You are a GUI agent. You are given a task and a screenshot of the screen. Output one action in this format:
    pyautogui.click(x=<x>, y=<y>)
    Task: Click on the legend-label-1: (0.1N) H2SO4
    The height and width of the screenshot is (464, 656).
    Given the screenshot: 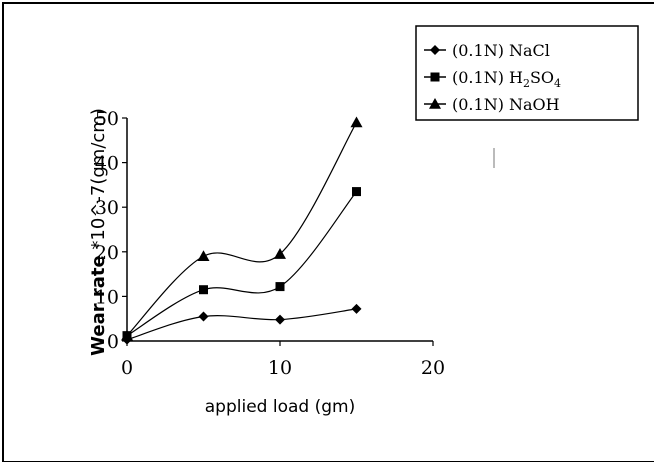 What is the action you would take?
    pyautogui.click(x=506, y=79)
    